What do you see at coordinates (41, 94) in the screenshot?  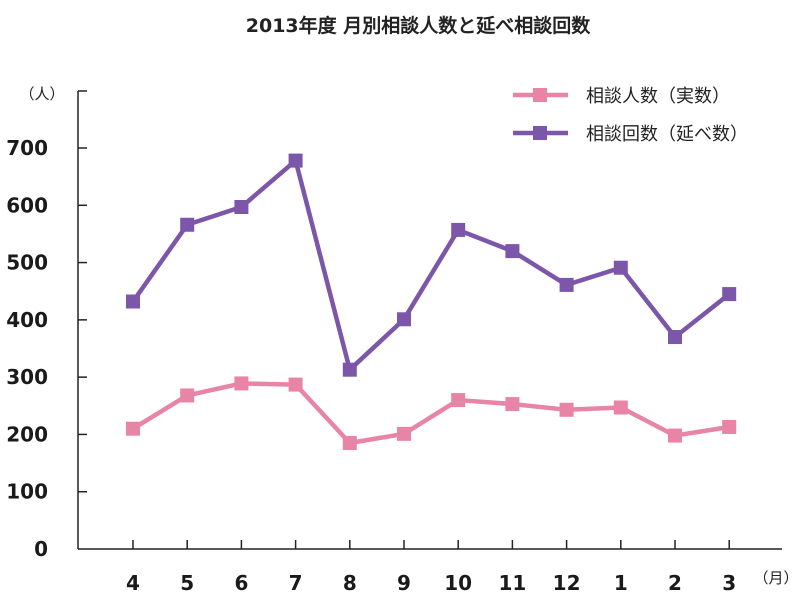 I see `y-axis-unit-label: （人）` at bounding box center [41, 94].